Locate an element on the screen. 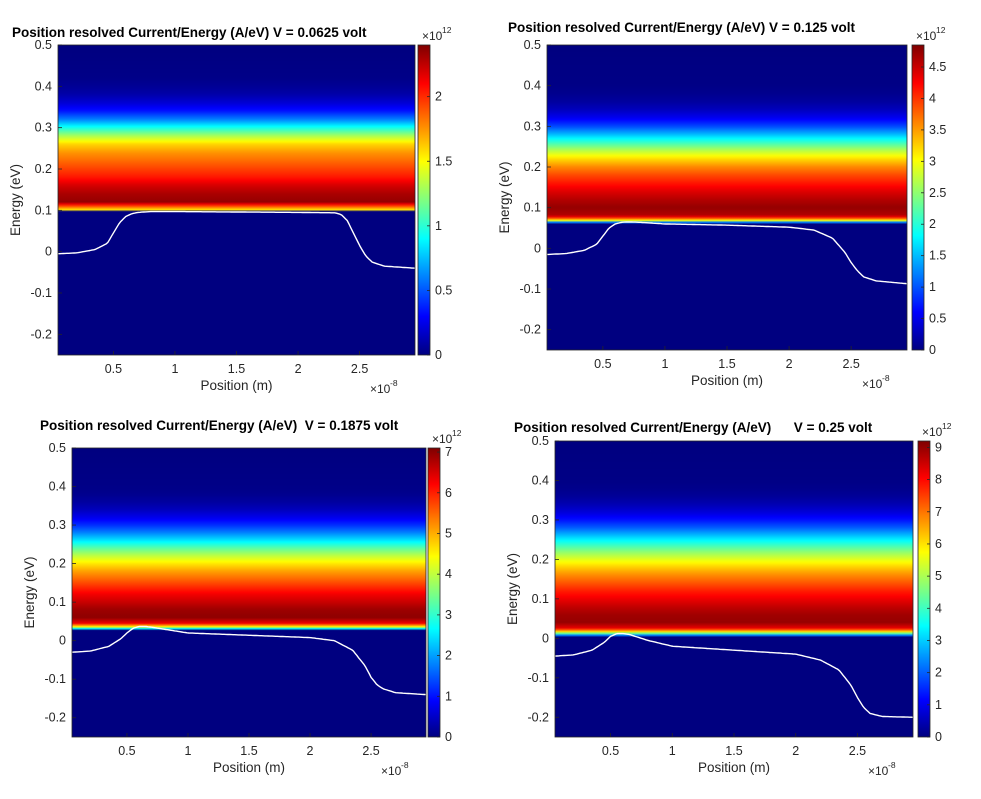 The width and height of the screenshot is (981, 799). colorbar-tick-label: 0.5 is located at coordinates (937, 319).